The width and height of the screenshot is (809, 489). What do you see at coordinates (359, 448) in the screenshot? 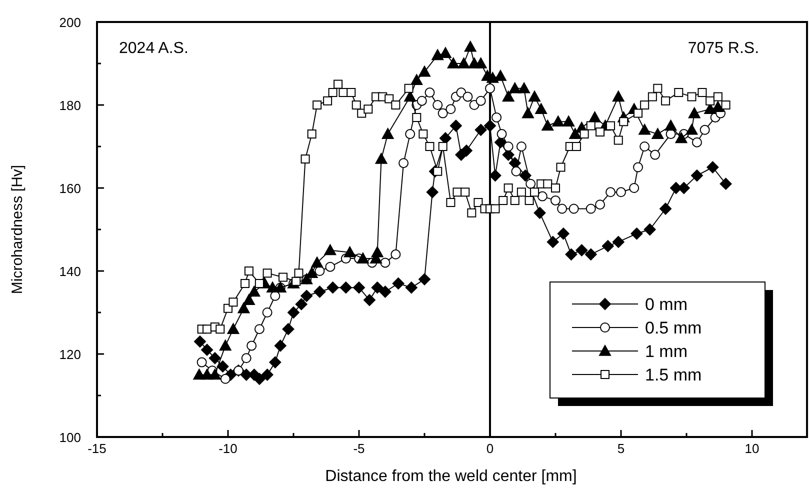
I see `x-tick-label: -5` at bounding box center [359, 448].